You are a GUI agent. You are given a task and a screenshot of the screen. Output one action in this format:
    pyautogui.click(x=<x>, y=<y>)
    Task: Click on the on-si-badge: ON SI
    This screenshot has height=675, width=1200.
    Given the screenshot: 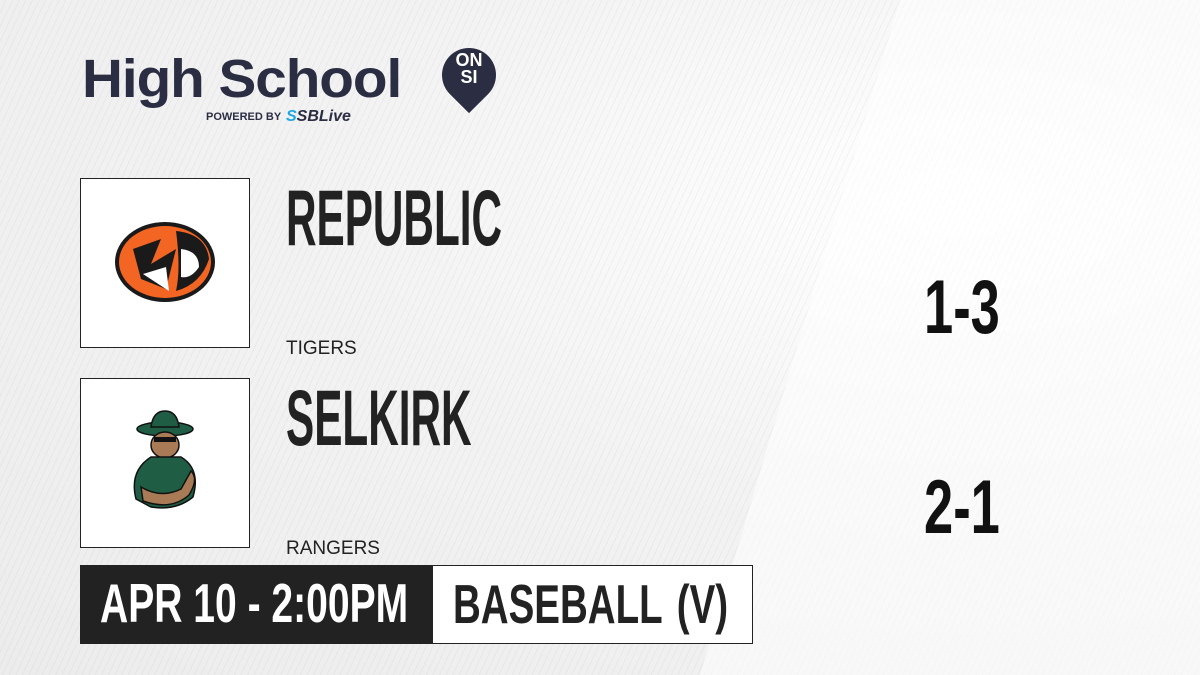 What is the action you would take?
    pyautogui.click(x=469, y=68)
    